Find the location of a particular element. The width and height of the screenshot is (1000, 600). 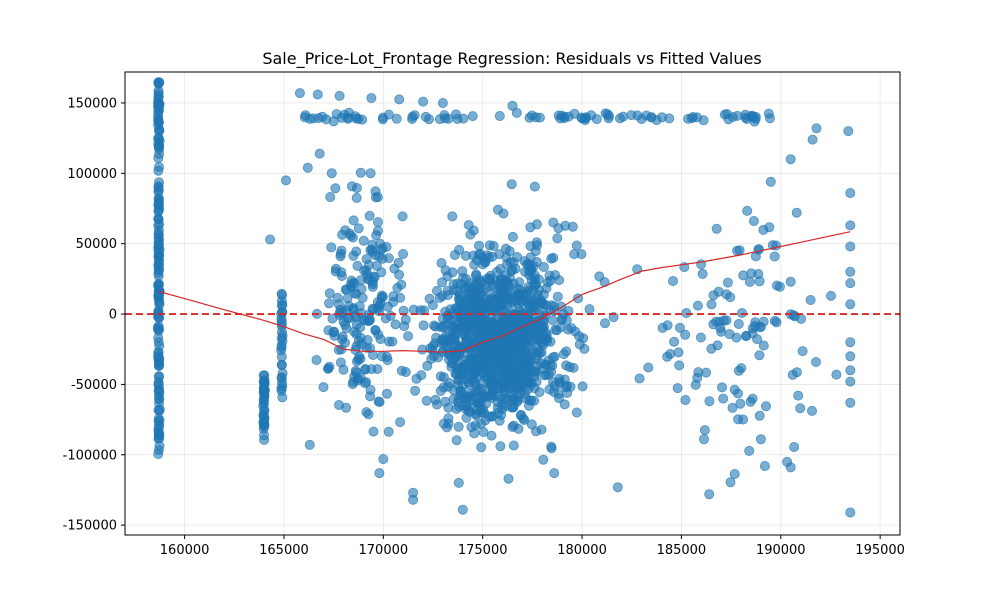

y-tick-label: -150000 is located at coordinates (90, 526).